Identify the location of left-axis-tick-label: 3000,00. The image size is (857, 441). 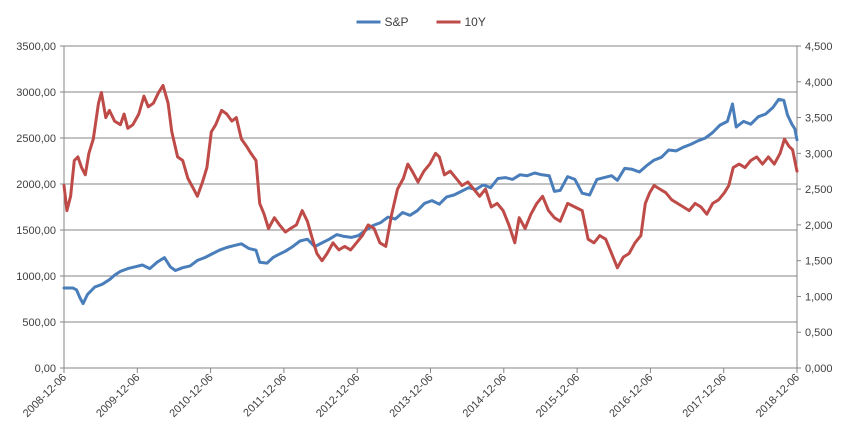
(36, 93).